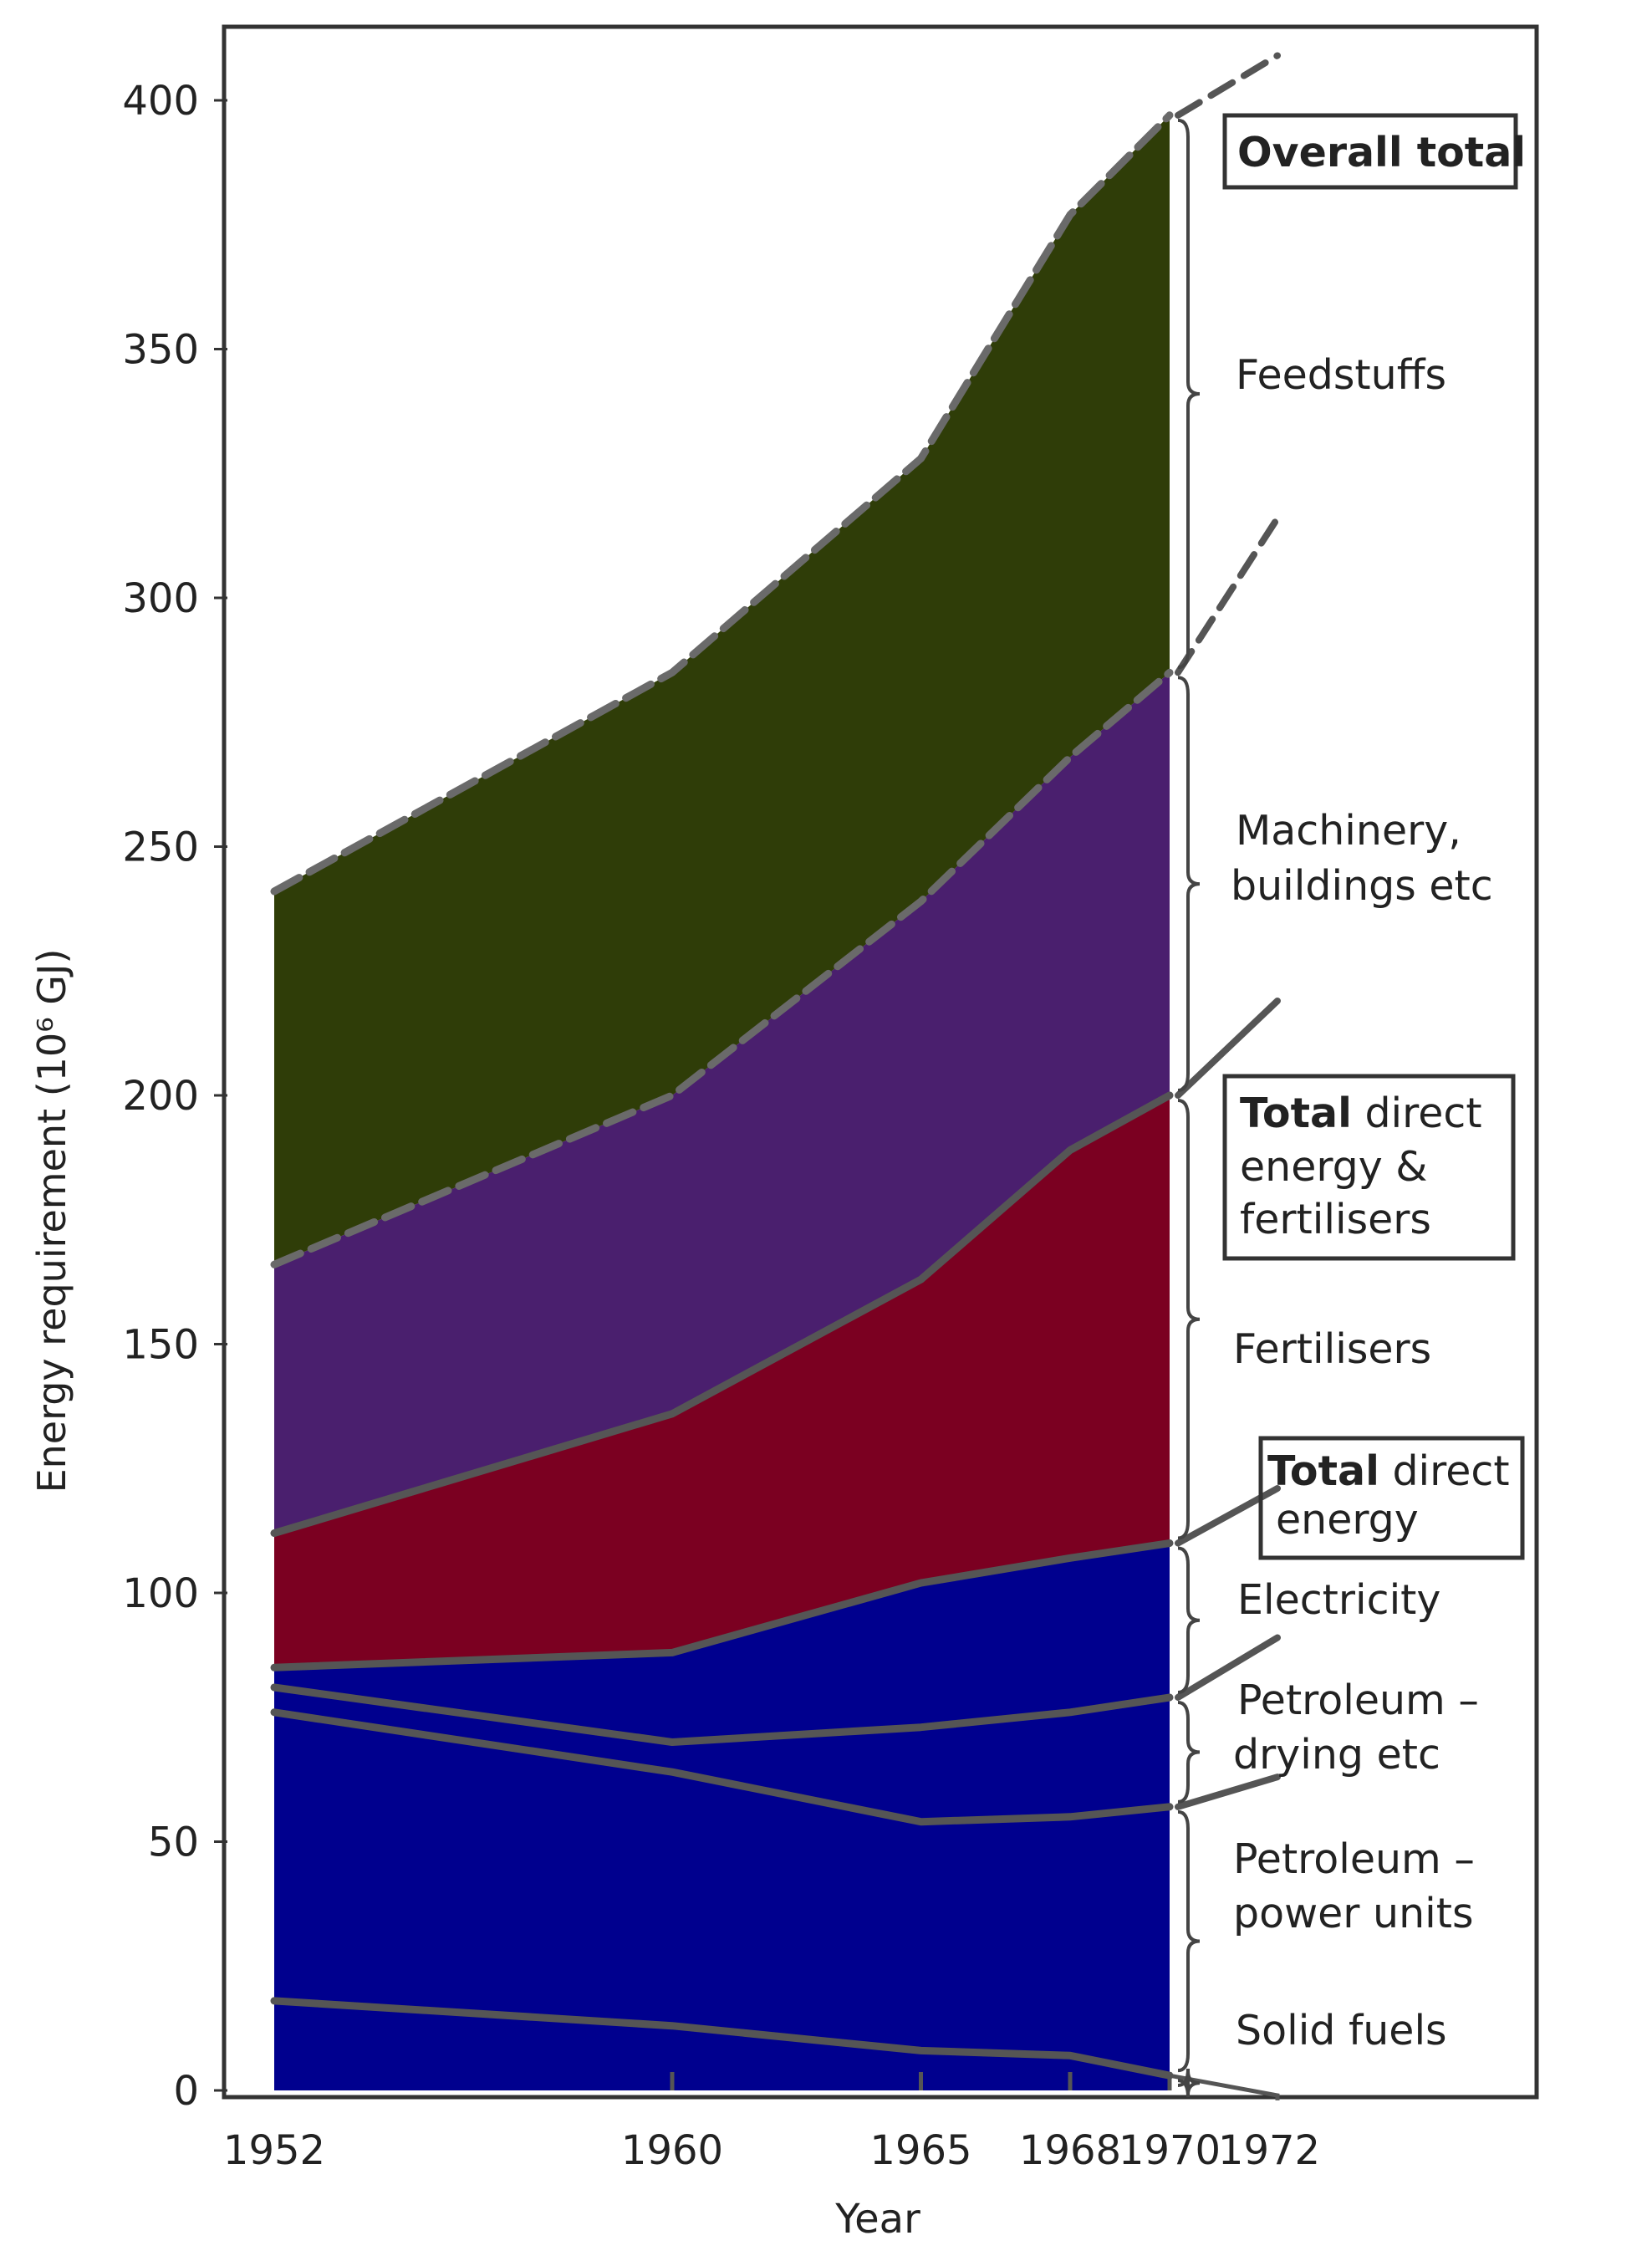 This screenshot has width=1652, height=2261. I want to click on x-tick-label: 1952, so click(274, 2150).